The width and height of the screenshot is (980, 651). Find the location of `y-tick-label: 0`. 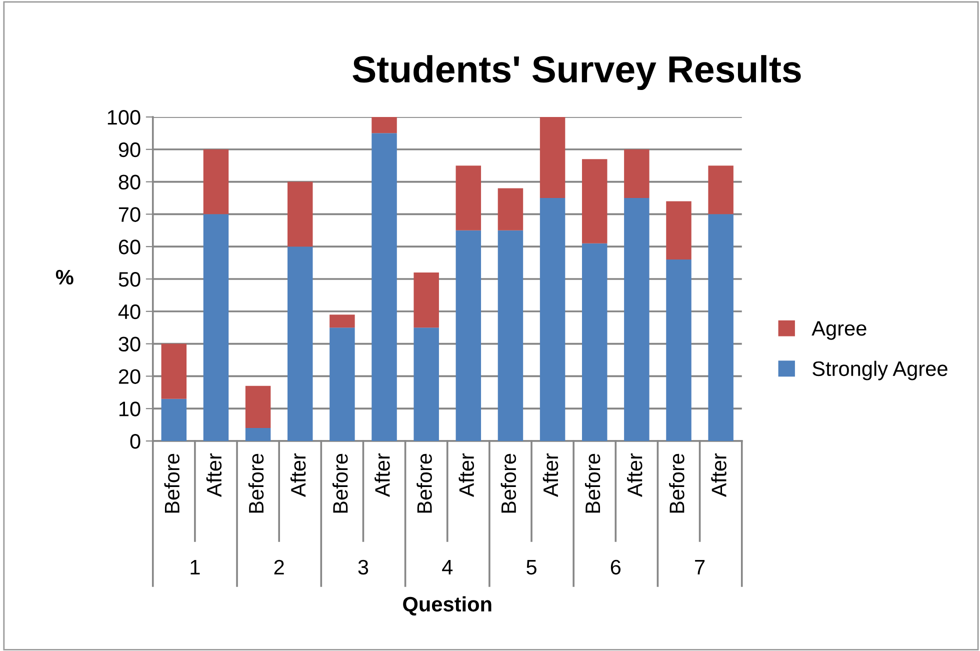

y-tick-label: 0 is located at coordinates (135, 441).